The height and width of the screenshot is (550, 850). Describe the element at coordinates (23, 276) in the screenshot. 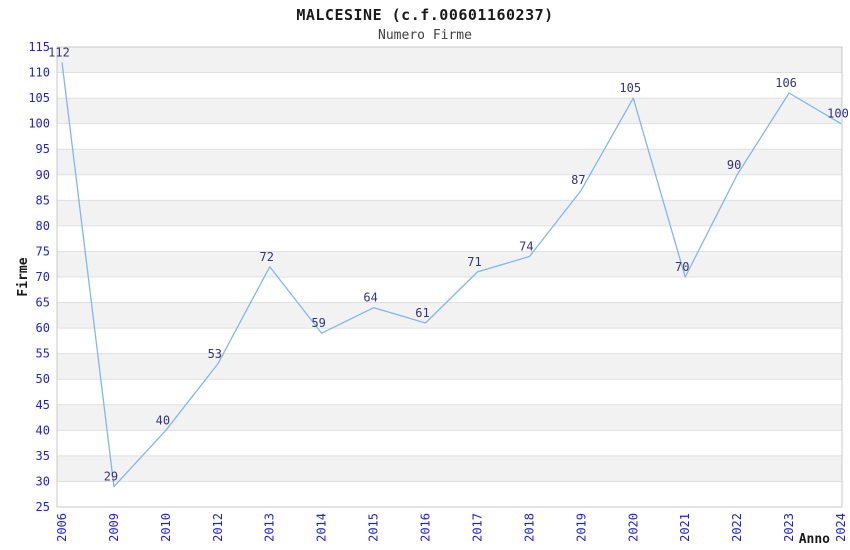

I see `y-axis-title: Firme` at that location.